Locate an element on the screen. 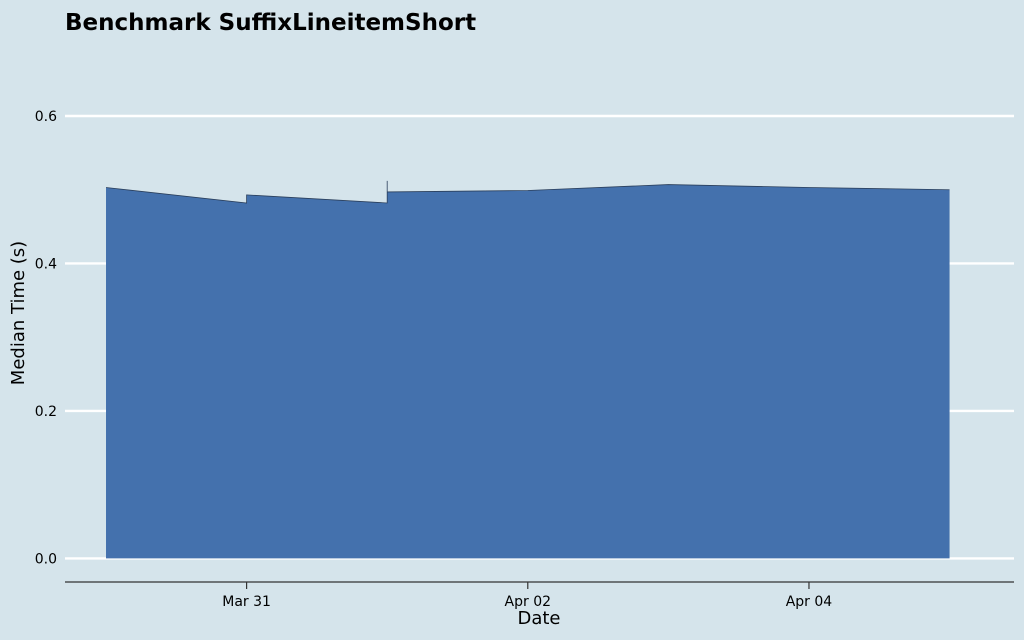 The image size is (1024, 640). y-tick-label-0: 0.0 is located at coordinates (46, 559).